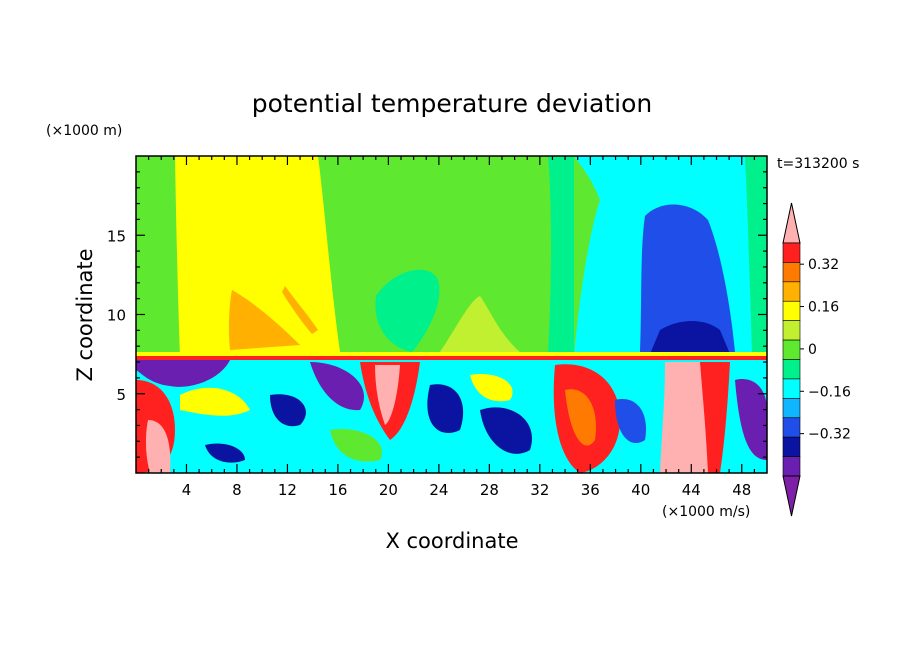  Describe the element at coordinates (337, 490) in the screenshot. I see `x-tick-label: 16` at that location.